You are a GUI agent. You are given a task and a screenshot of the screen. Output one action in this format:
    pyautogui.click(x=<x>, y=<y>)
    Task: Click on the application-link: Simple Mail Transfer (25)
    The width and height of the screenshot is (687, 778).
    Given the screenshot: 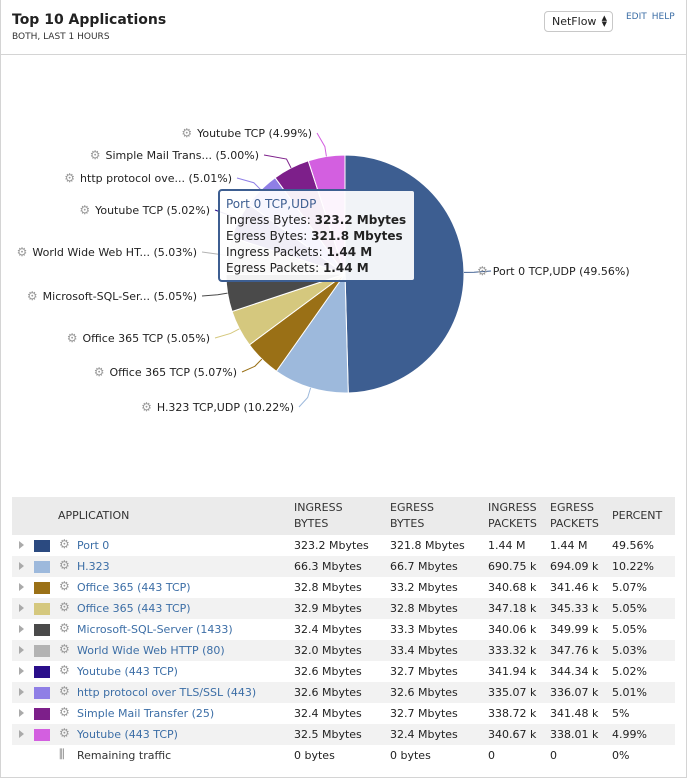 What is the action you would take?
    pyautogui.click(x=146, y=713)
    